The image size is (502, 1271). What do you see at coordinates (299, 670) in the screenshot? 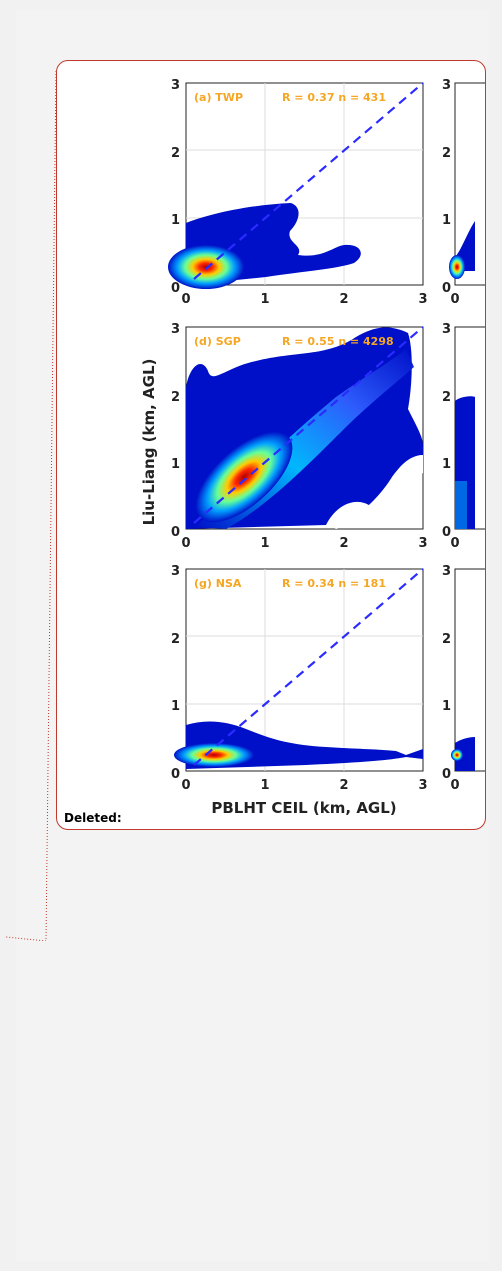
I see `panel-g: (g) NSA R = 0.34 n = 181` at bounding box center [299, 670].